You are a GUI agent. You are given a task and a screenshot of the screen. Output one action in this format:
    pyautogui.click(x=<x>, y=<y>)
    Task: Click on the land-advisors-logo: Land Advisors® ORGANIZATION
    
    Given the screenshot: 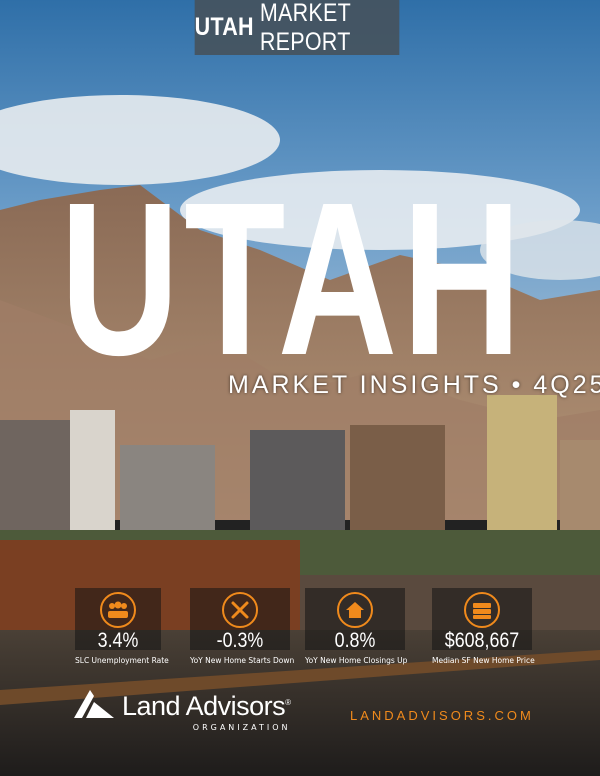 What is the action you would take?
    pyautogui.click(x=181, y=710)
    